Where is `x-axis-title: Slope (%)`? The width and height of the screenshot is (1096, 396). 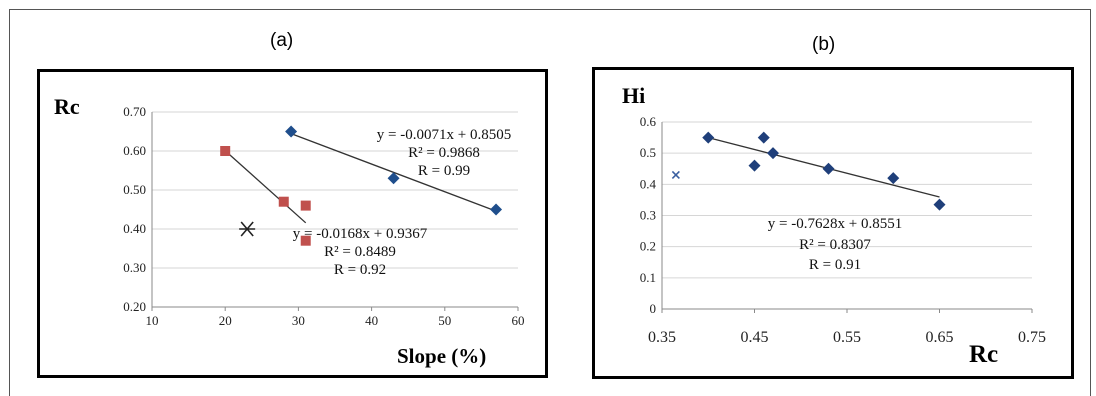 x-axis-title: Slope (%) is located at coordinates (441, 356).